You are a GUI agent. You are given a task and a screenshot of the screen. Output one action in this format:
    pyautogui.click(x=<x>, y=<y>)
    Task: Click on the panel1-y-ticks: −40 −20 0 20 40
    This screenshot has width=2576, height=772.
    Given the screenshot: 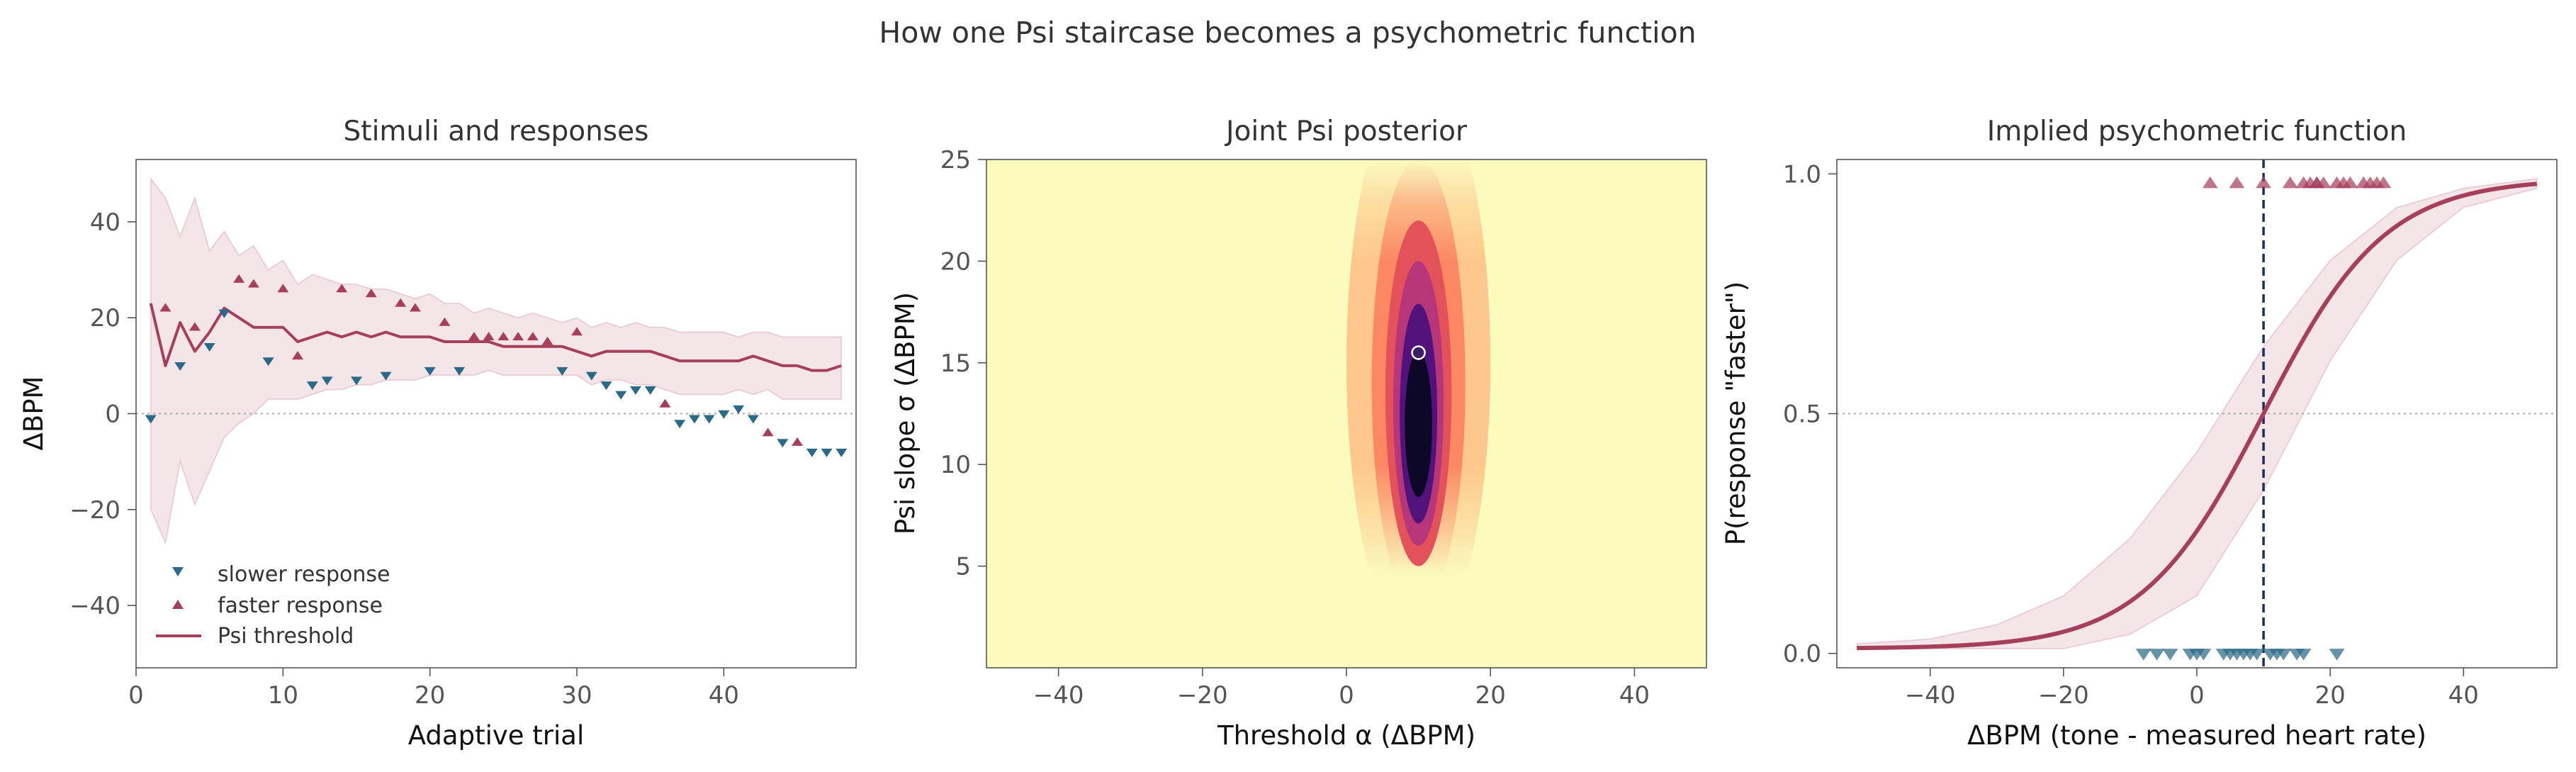 What is the action you would take?
    pyautogui.click(x=102, y=414)
    